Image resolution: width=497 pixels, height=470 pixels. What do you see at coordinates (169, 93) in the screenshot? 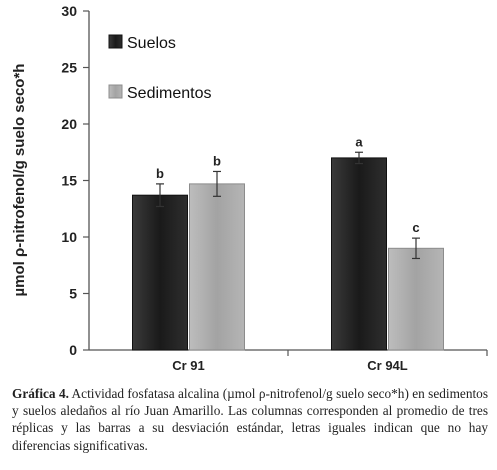
I see `legend-label-1: Sedimentos` at bounding box center [169, 93].